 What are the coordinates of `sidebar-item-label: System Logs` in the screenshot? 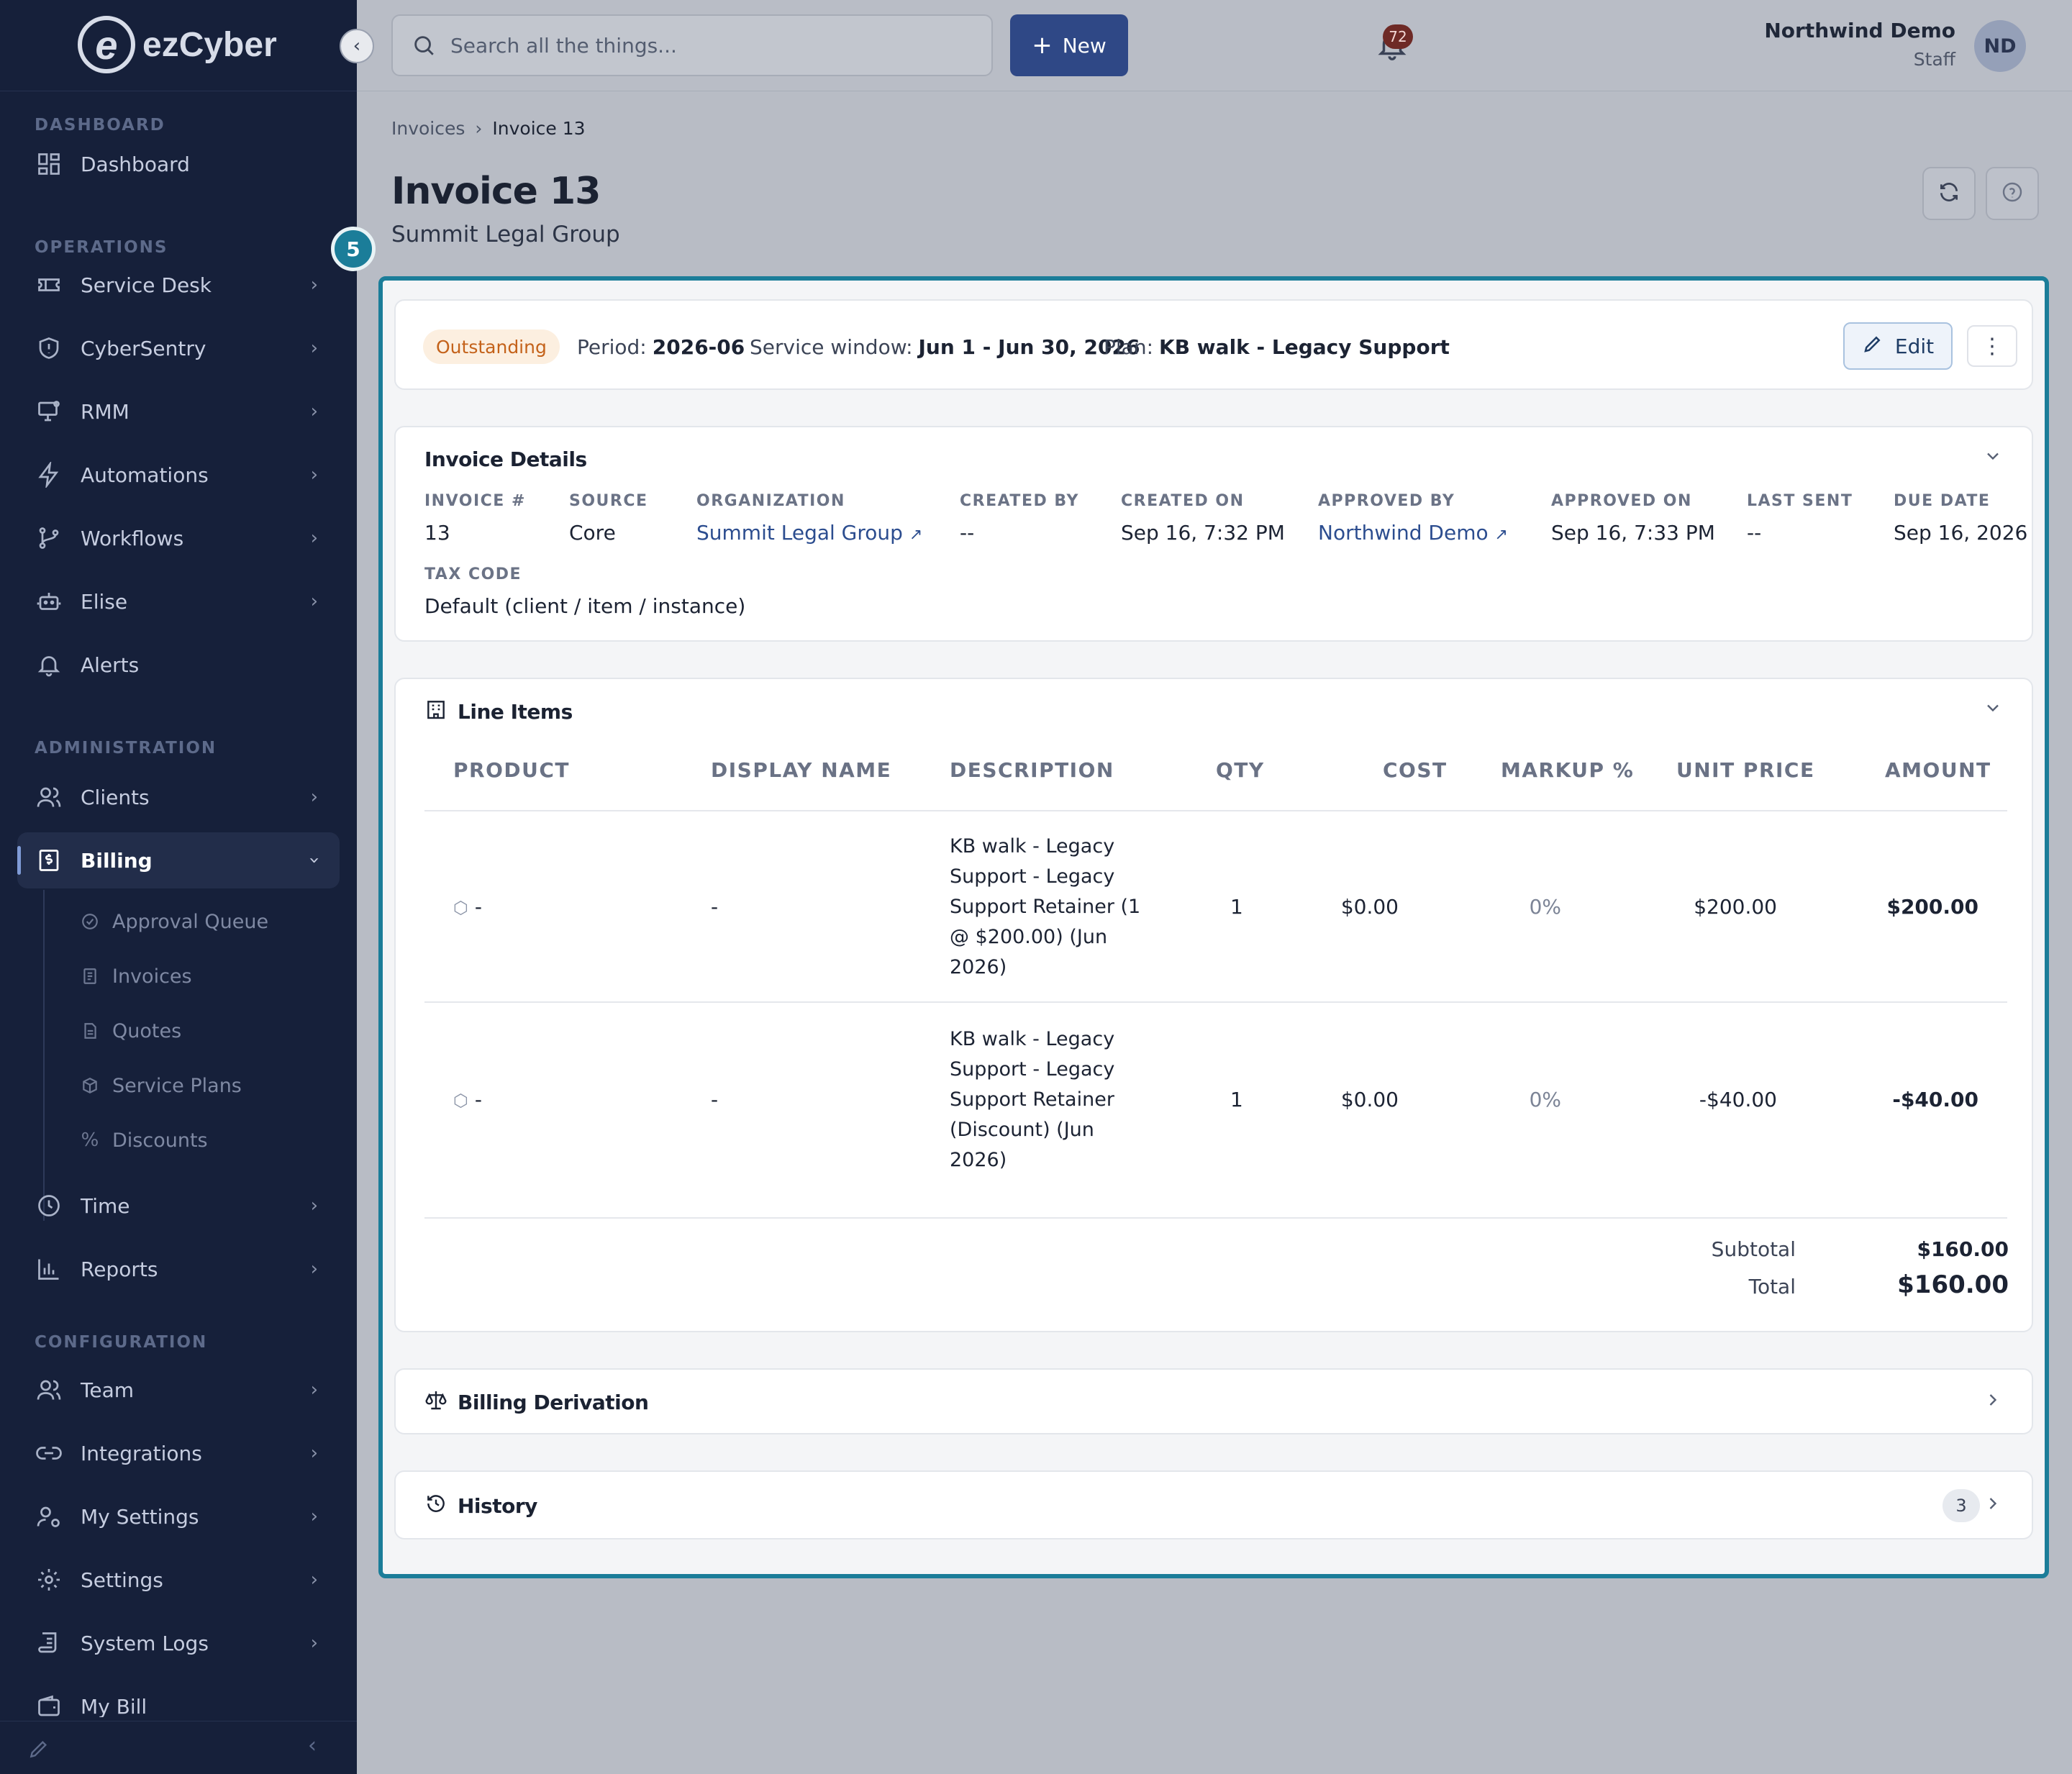 It's located at (145, 1643).